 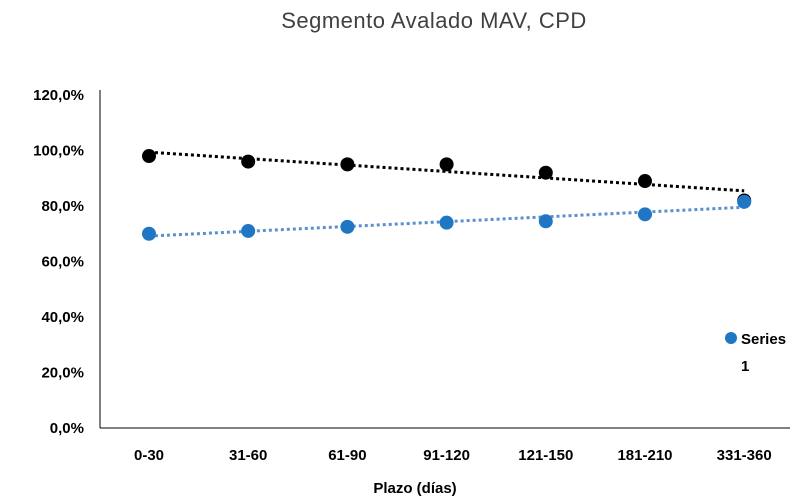 I want to click on data-points, so click(x=447, y=195).